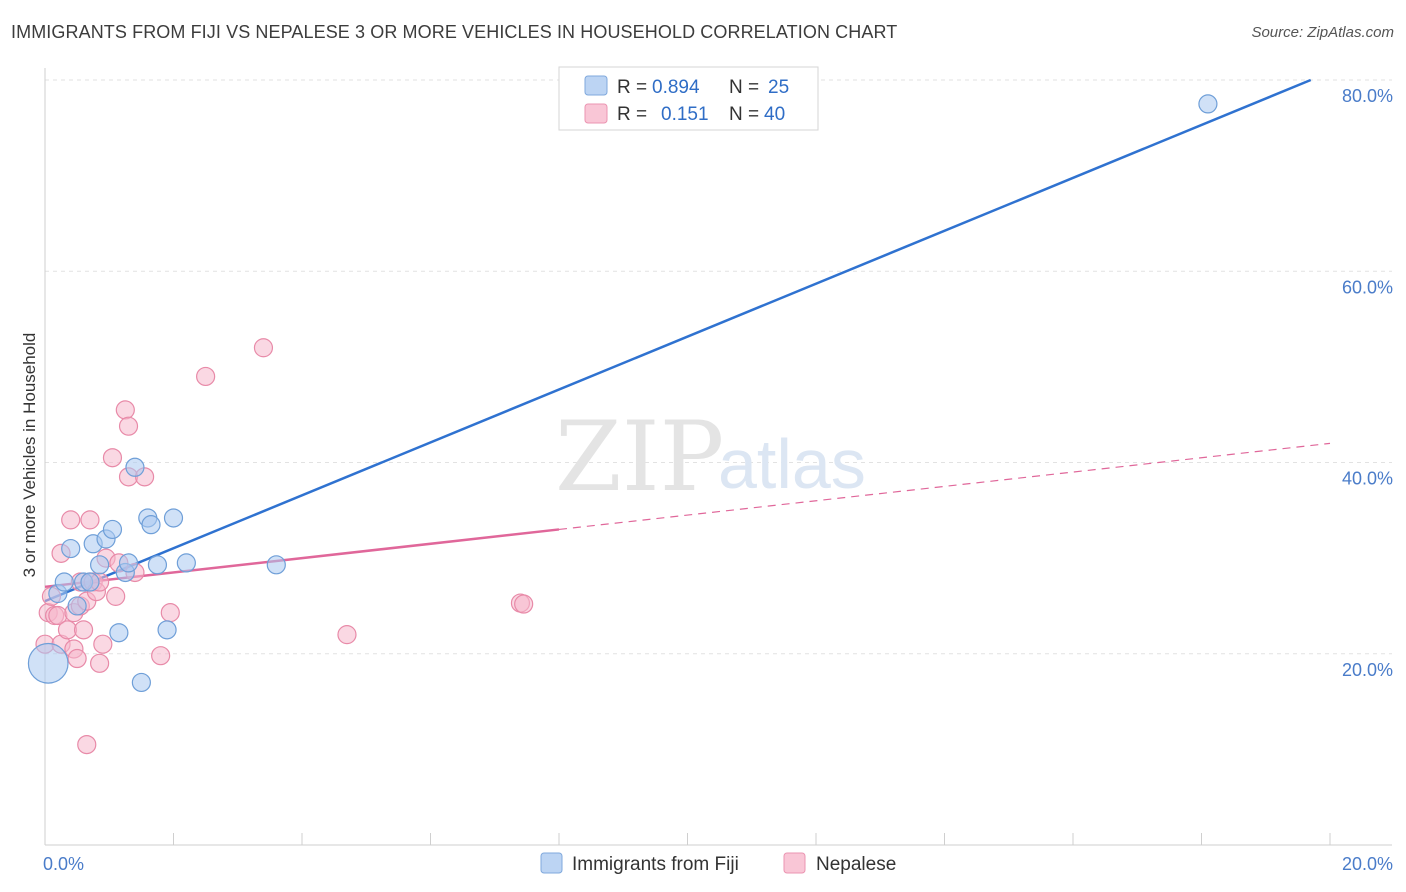 Image resolution: width=1406 pixels, height=892 pixels. Describe the element at coordinates (655, 864) in the screenshot. I see `bottom-legend-fiji-label: Immigrants from Fiji` at that location.